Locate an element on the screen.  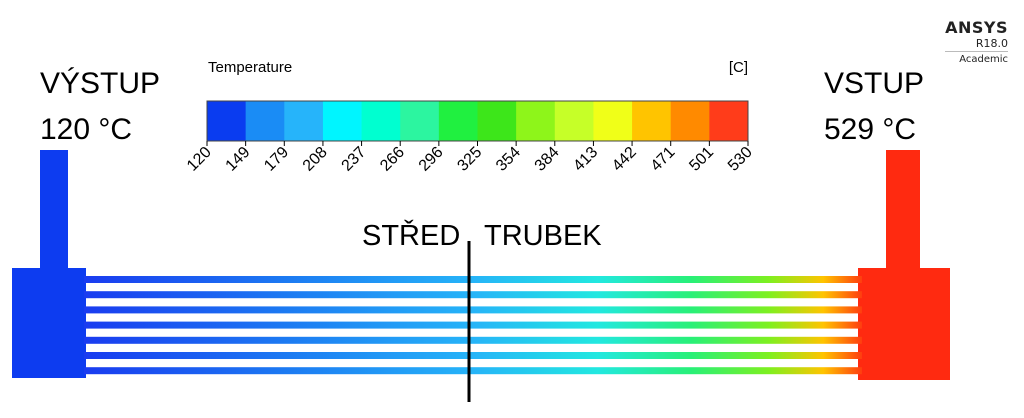
legend-tick-label: 296 is located at coordinates (431, 159).